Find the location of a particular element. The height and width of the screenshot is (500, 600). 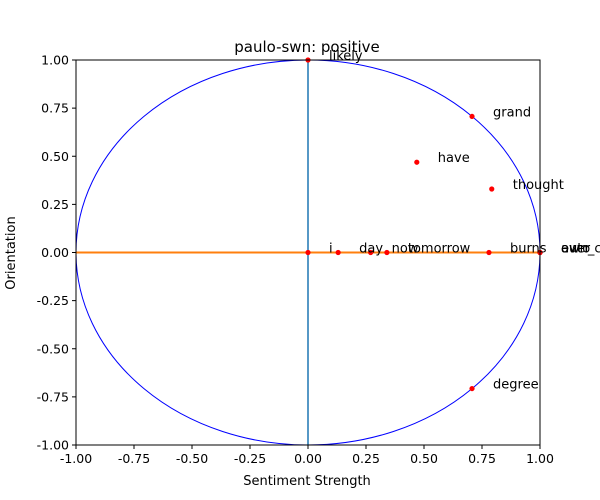

data-label: ever is located at coordinates (576, 249).